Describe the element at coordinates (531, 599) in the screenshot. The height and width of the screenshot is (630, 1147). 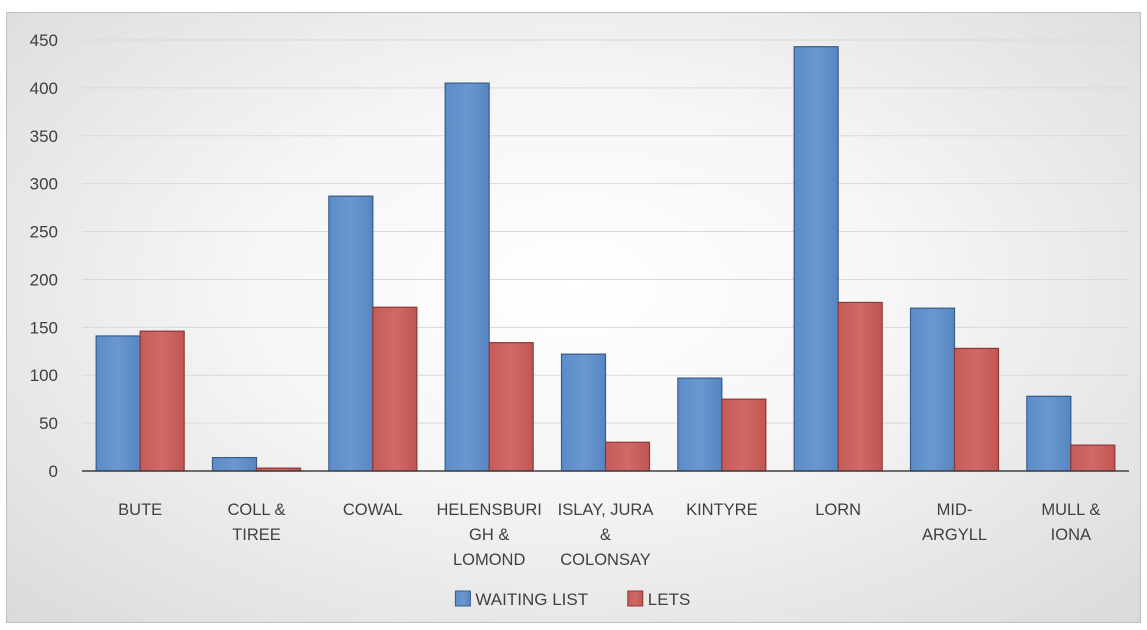
I see `legend-label-waiting-list: WAITING LIST` at that location.